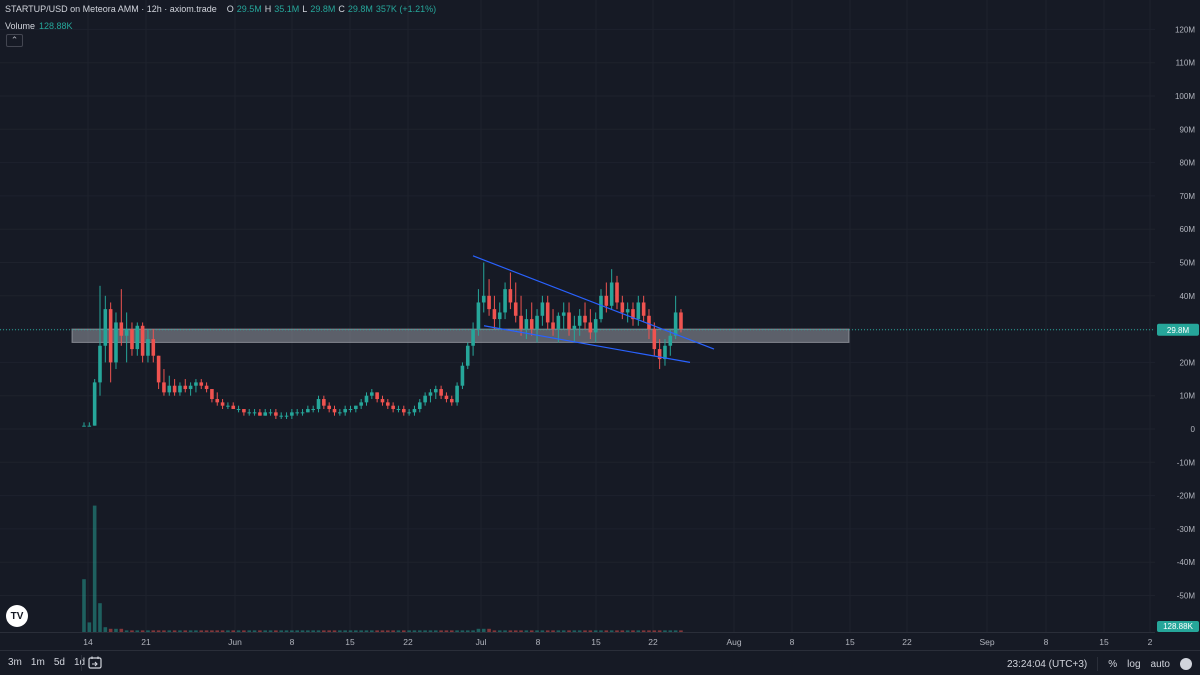 The height and width of the screenshot is (675, 1200). I want to click on chart-settings-icon, so click(1186, 664).